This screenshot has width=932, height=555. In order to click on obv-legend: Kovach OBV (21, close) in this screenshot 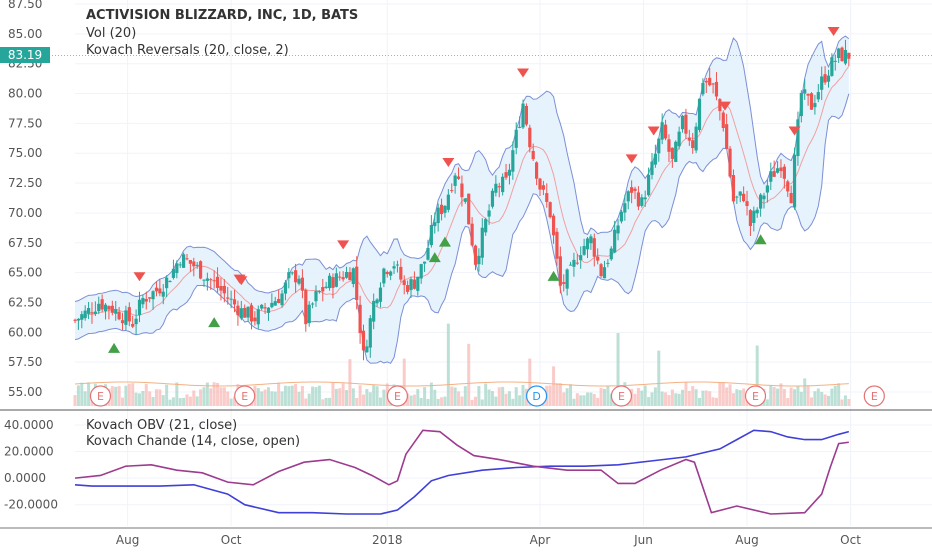, I will do `click(162, 425)`.